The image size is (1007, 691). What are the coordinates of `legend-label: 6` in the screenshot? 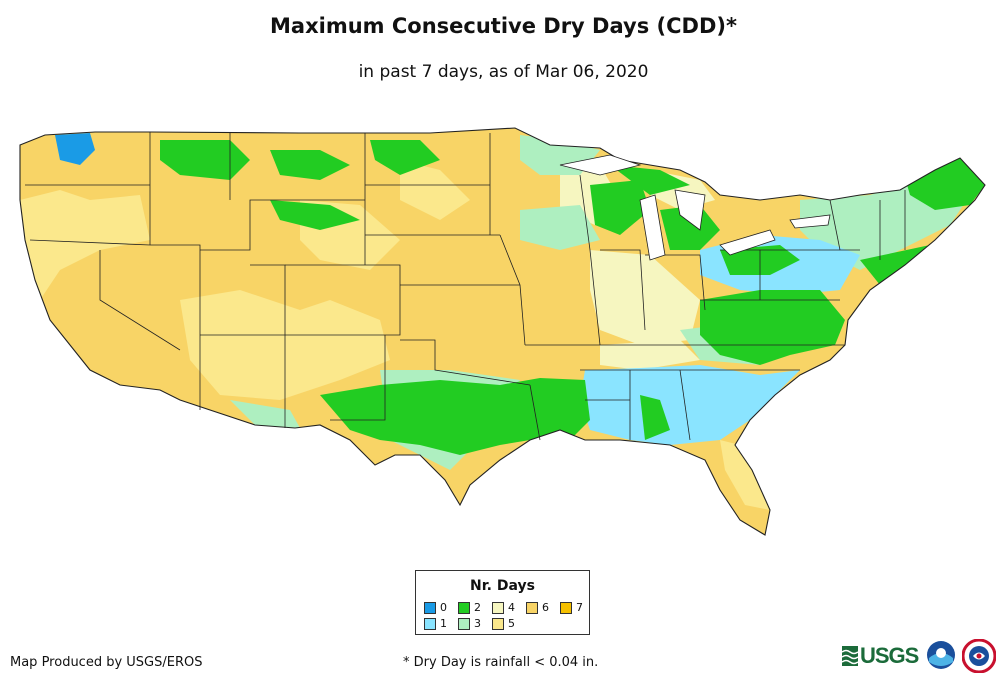 It's located at (545, 607).